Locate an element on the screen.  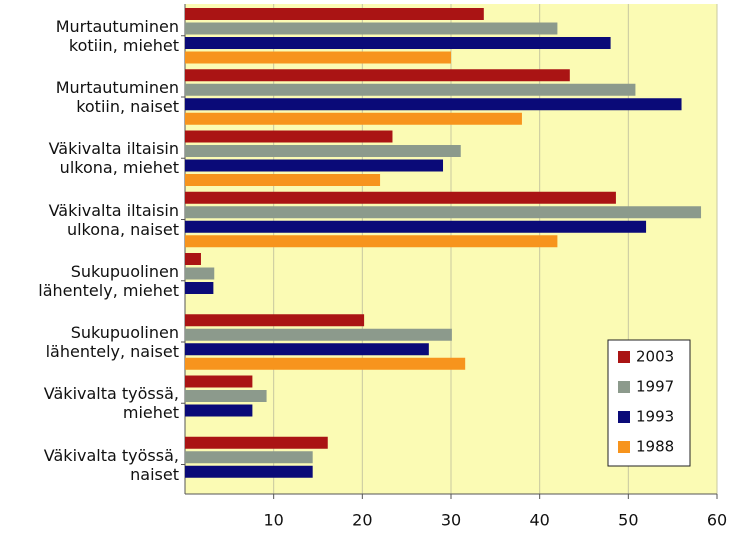
category-label: Väkivalta iltaisin ulkona, naiset is located at coordinates (113, 219).